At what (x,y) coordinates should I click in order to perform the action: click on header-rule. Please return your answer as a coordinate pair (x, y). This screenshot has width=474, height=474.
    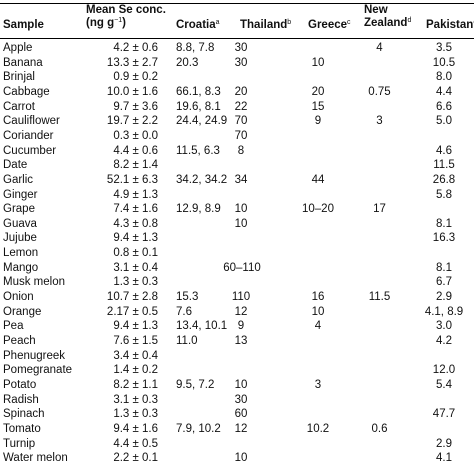
    Looking at the image, I should click on (237, 39).